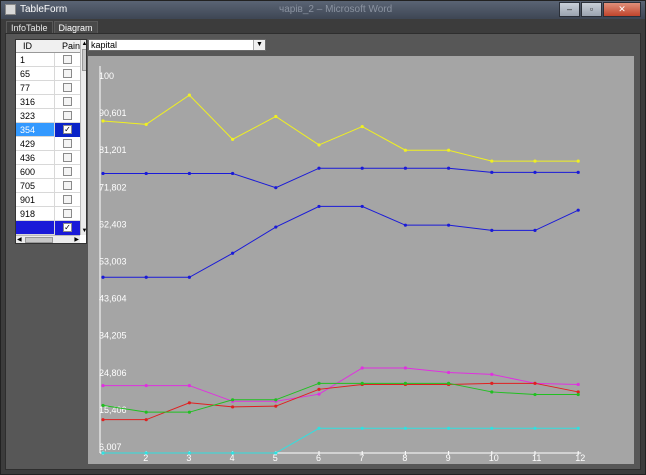  I want to click on table-row: 705, so click(48, 186).